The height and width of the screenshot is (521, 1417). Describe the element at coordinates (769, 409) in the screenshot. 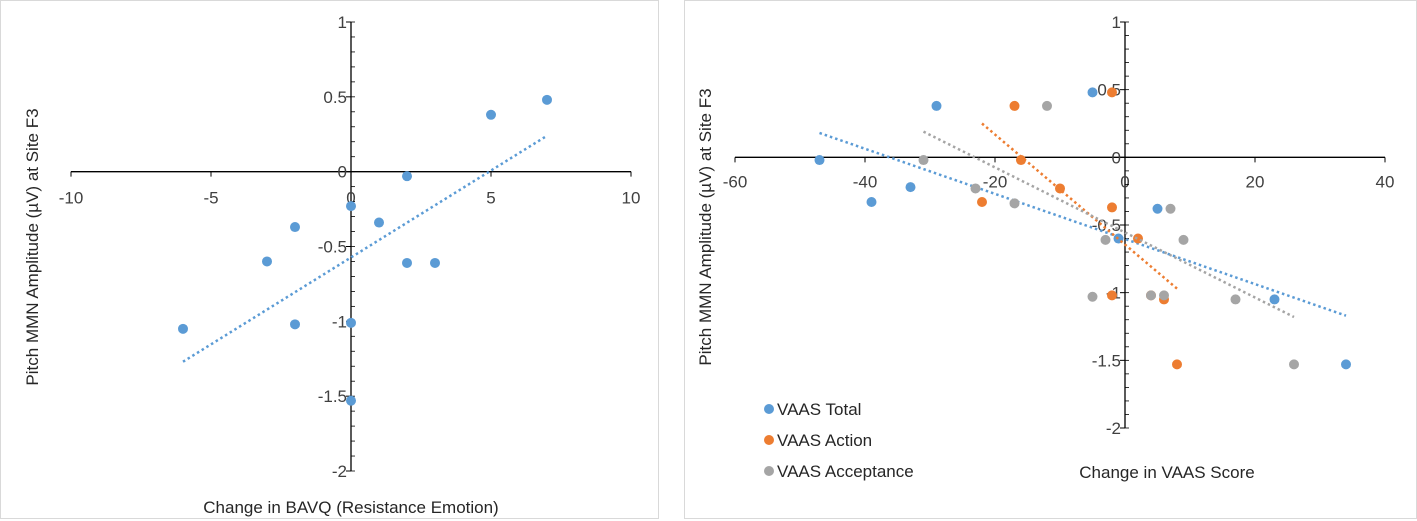

I see `legend-marker-vaas-total` at that location.